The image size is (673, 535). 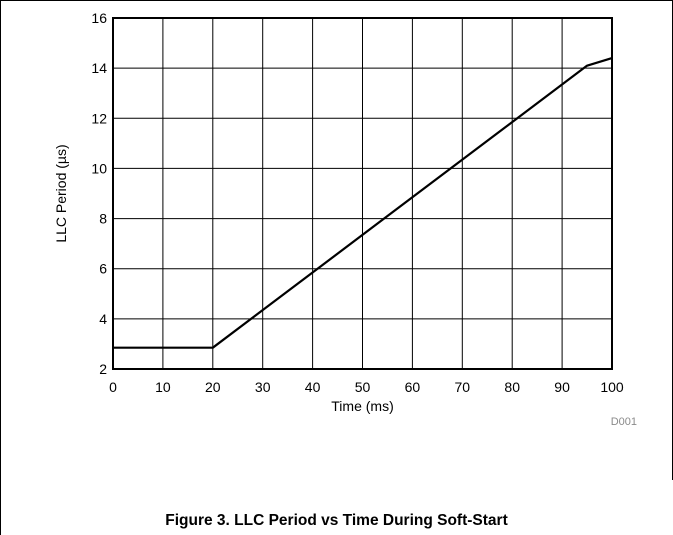 I want to click on y-tick-label: 6, so click(x=103, y=269).